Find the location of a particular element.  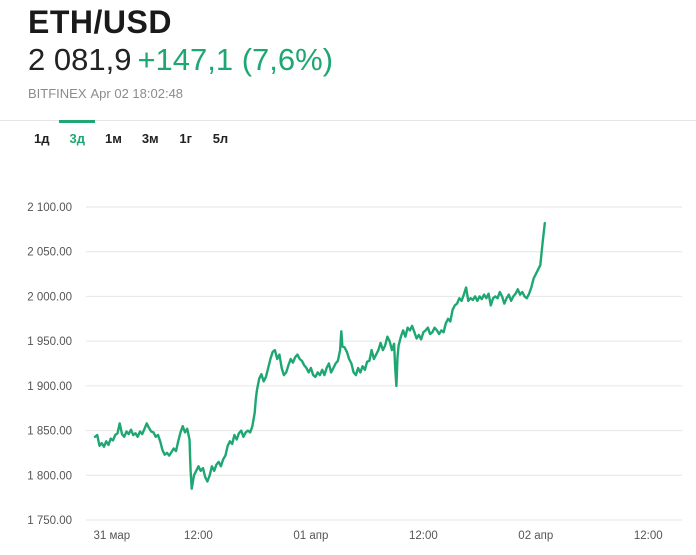

tab-3m: 3м is located at coordinates (150, 138).